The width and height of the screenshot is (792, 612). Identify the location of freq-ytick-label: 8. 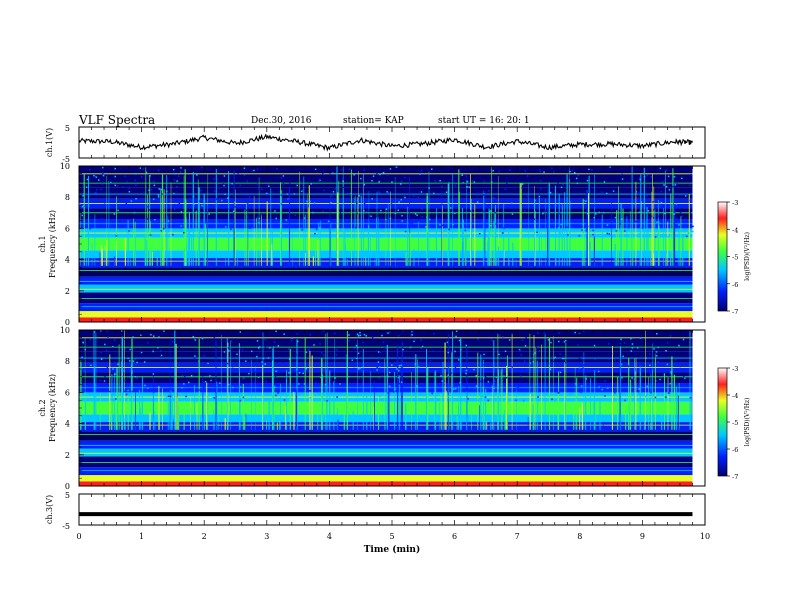
(67, 361).